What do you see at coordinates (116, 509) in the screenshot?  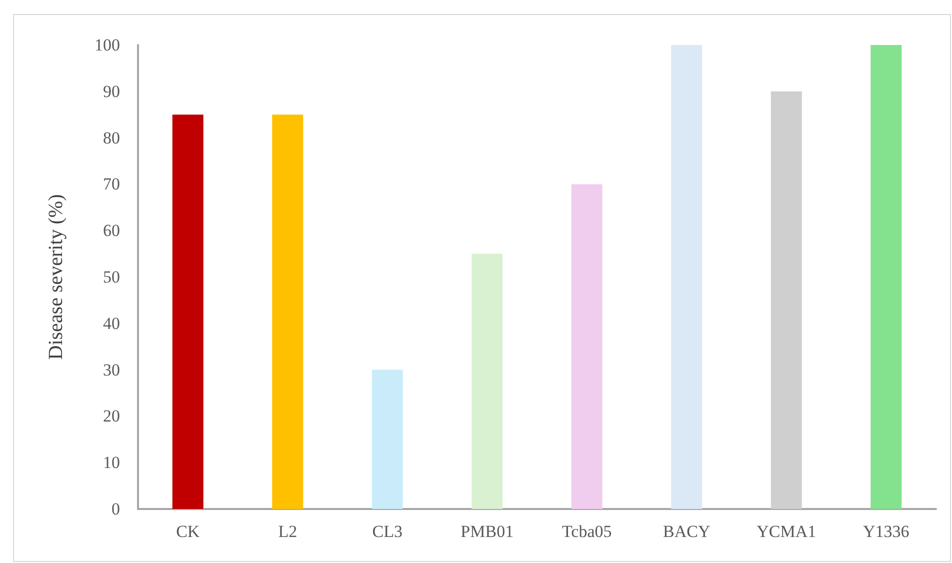 I see `y-tick-label: 0` at bounding box center [116, 509].